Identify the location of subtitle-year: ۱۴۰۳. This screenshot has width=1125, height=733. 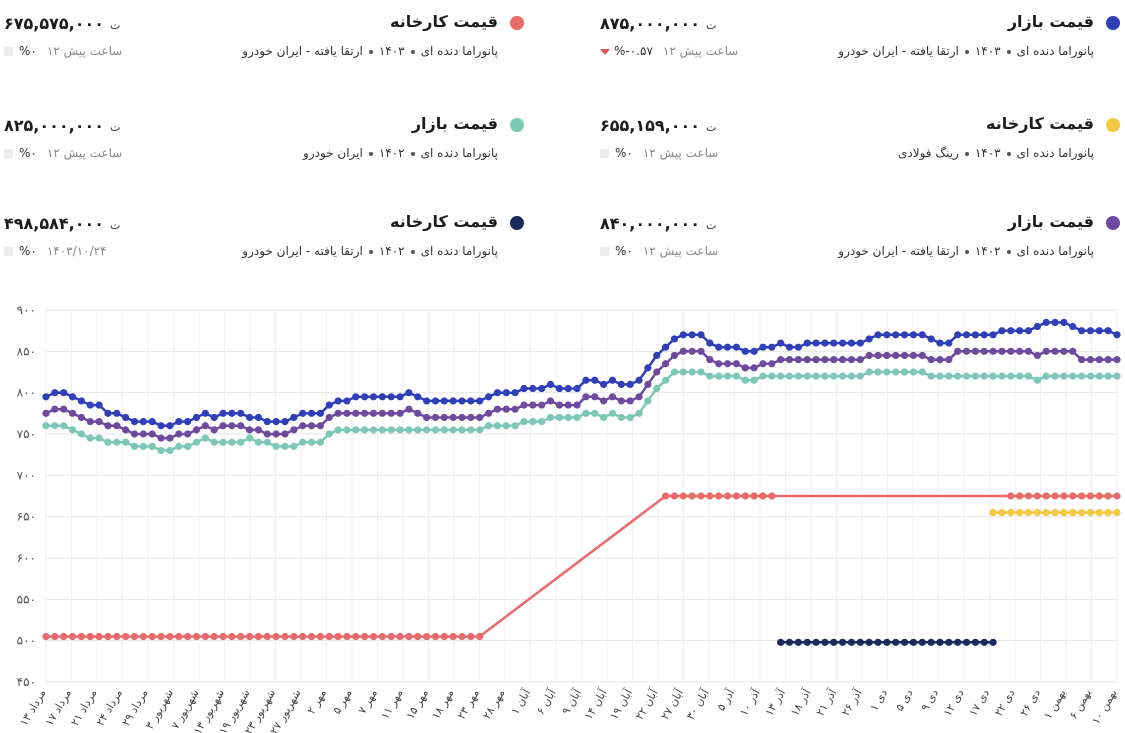
(987, 51).